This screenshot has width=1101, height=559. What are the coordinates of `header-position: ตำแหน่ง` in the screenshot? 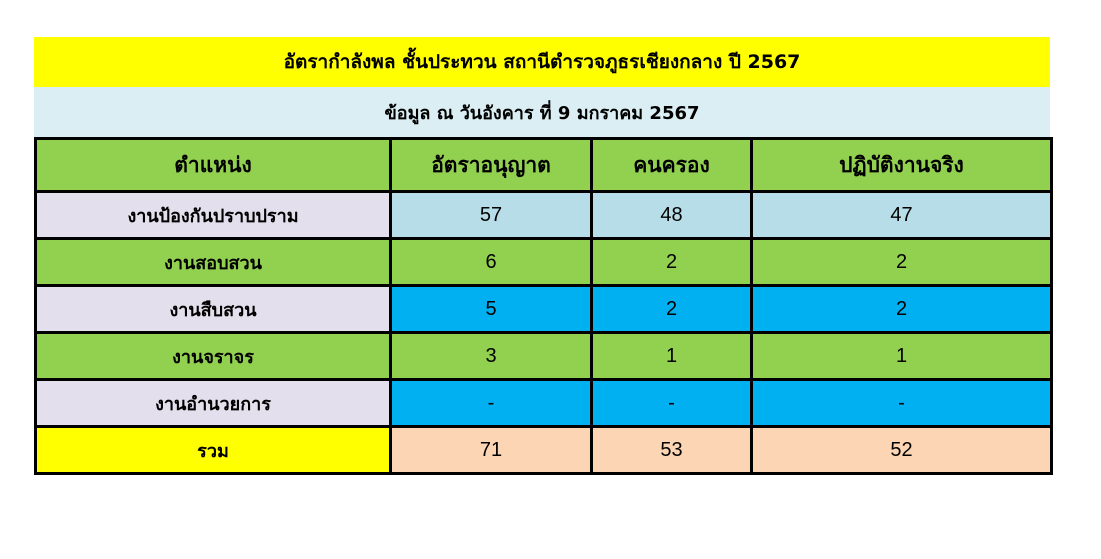 It's located at (213, 165).